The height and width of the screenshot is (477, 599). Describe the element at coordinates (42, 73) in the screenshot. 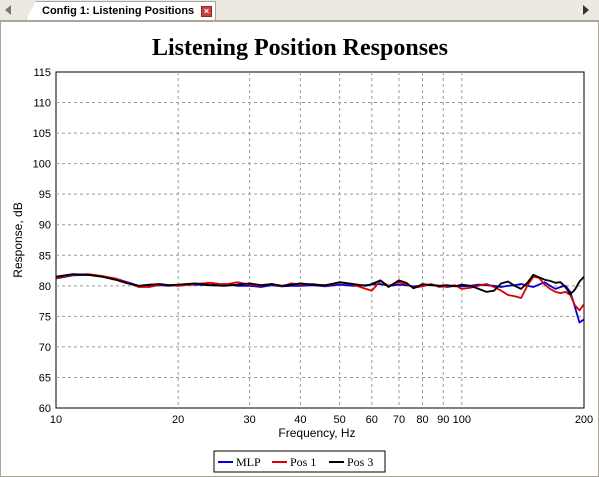

I see `y-tick-label: 115` at that location.